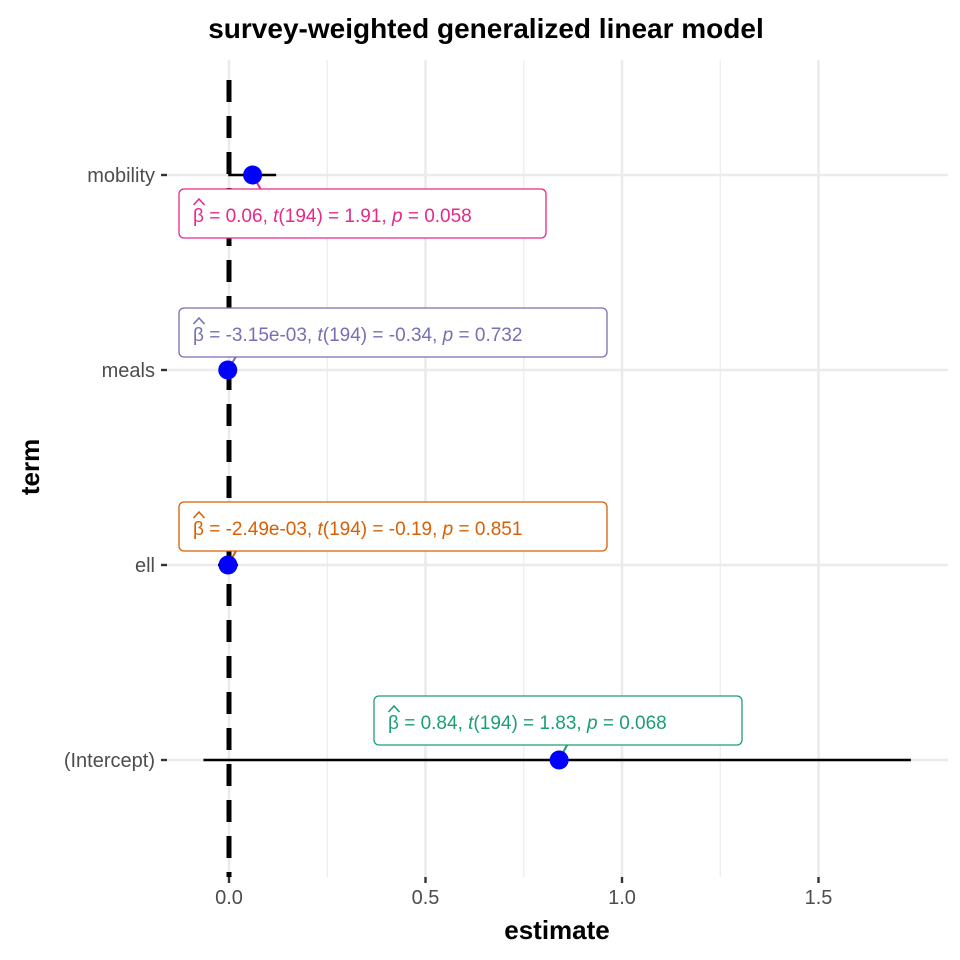 The height and width of the screenshot is (960, 960). What do you see at coordinates (332, 216) in the screenshot?
I see `label-text: β = 0.06, t(194) = 1.91, p = 0.058` at bounding box center [332, 216].